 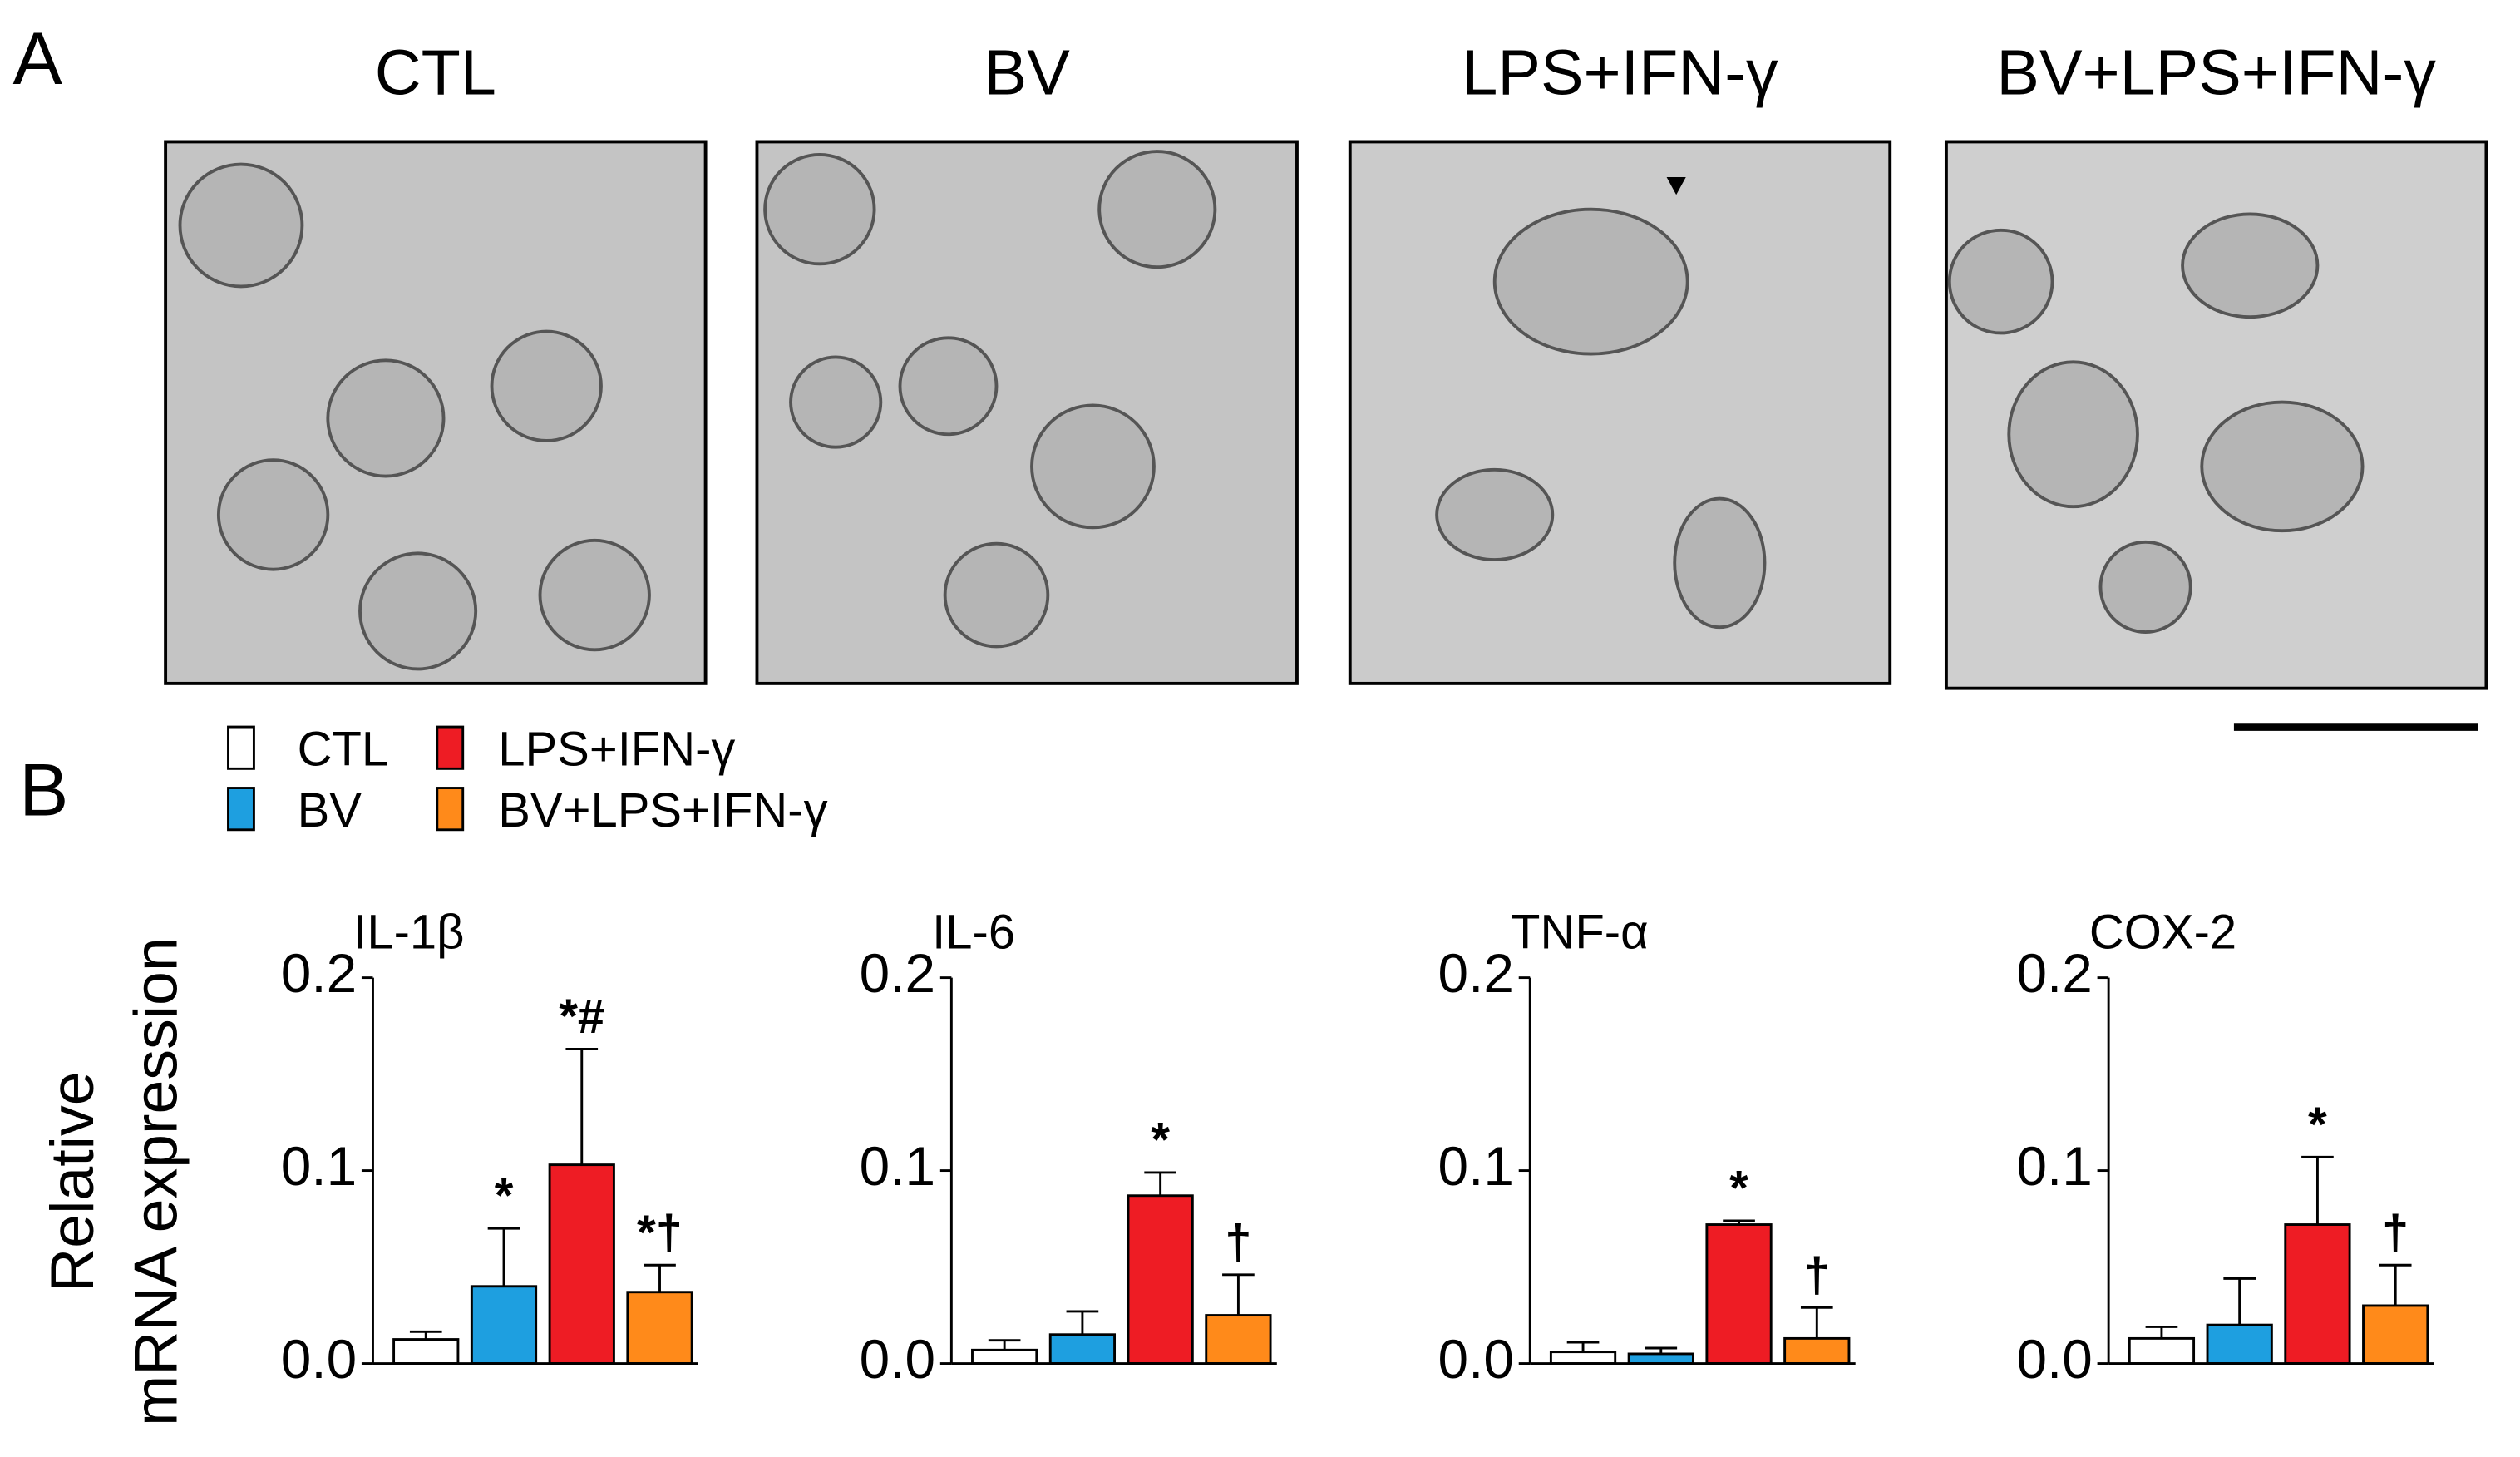 I want to click on legend-label: CTL, so click(x=343, y=749).